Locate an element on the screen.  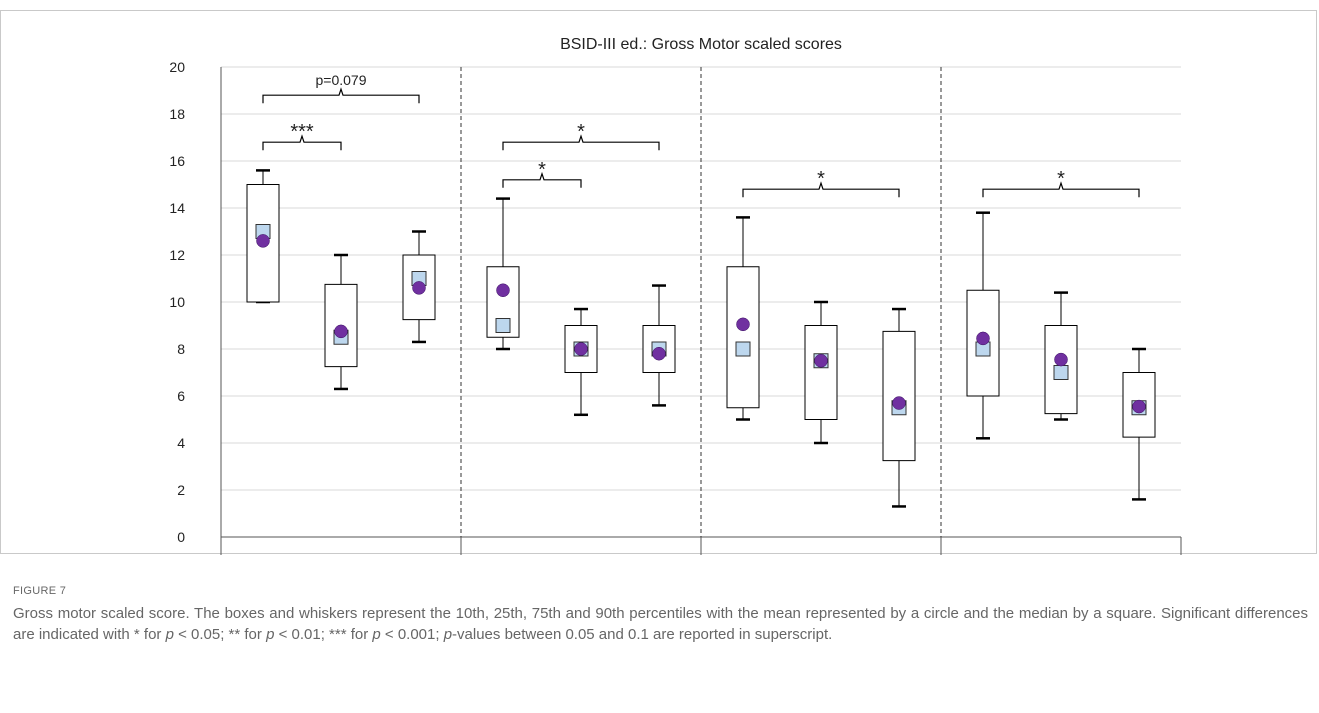
y-tick-label: 4 is located at coordinates (181, 443).